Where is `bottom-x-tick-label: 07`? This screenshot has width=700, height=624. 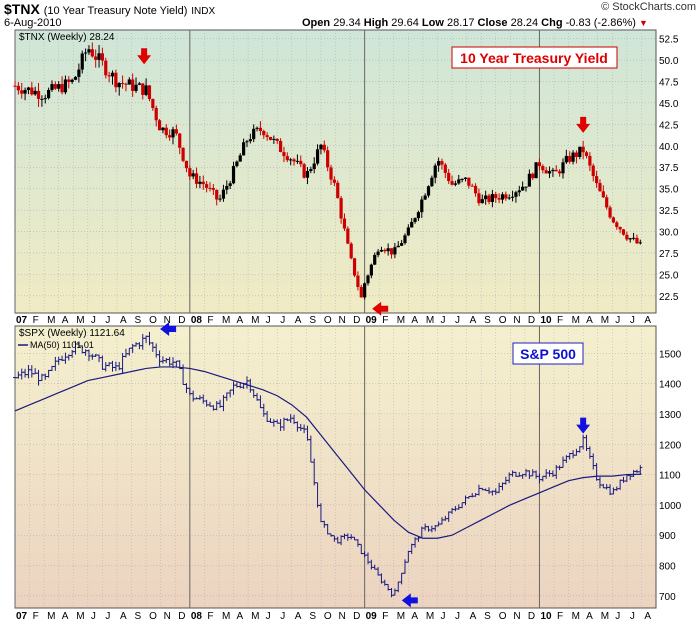
bottom-x-tick-label: 07 is located at coordinates (22, 616).